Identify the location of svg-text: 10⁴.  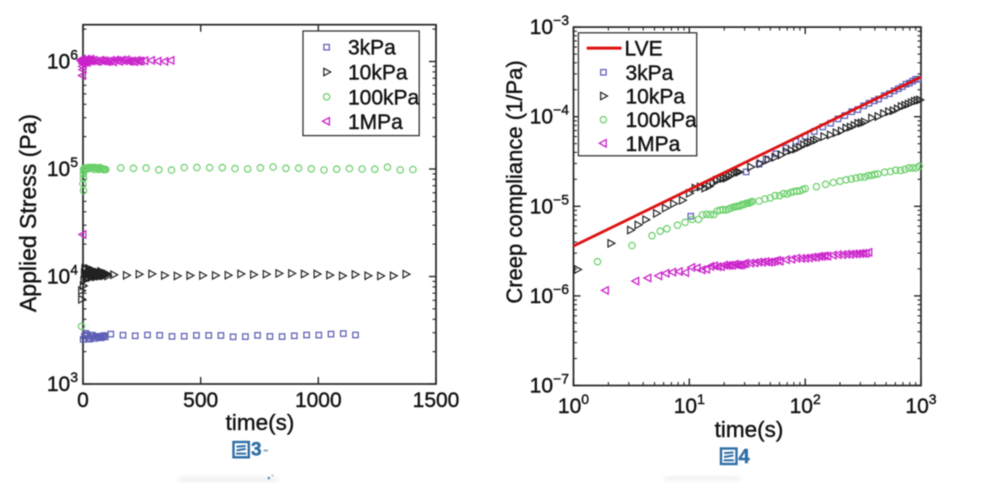
(62, 275).